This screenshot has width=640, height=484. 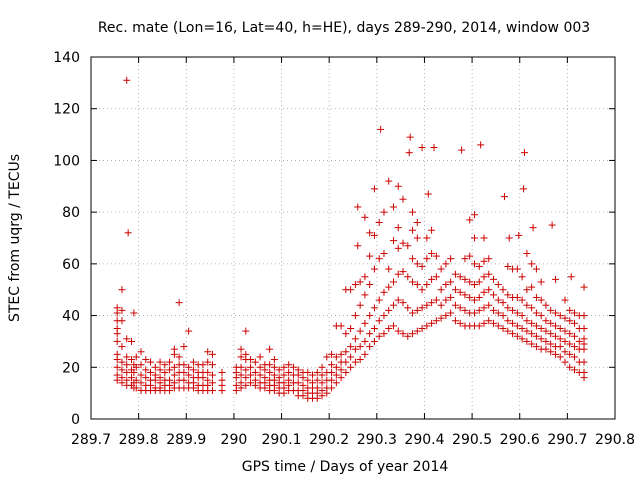 What do you see at coordinates (71, 265) in the screenshot?
I see `y-tick-label: 60` at bounding box center [71, 265].